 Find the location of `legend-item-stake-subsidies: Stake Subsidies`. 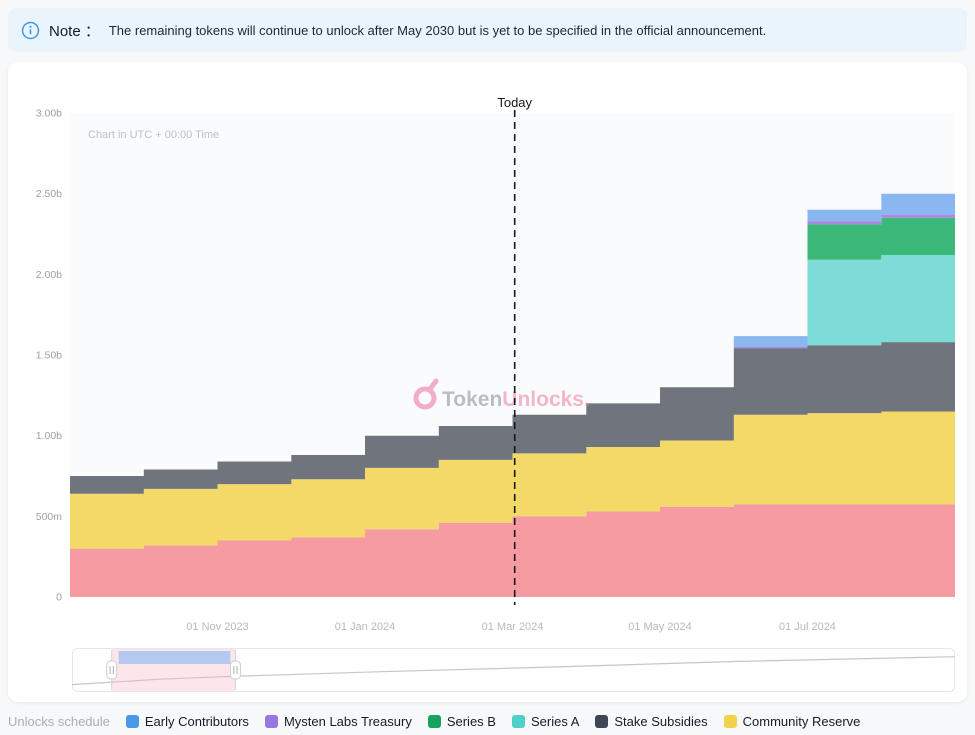

legend-item-stake-subsidies: Stake Subsidies is located at coordinates (651, 721).